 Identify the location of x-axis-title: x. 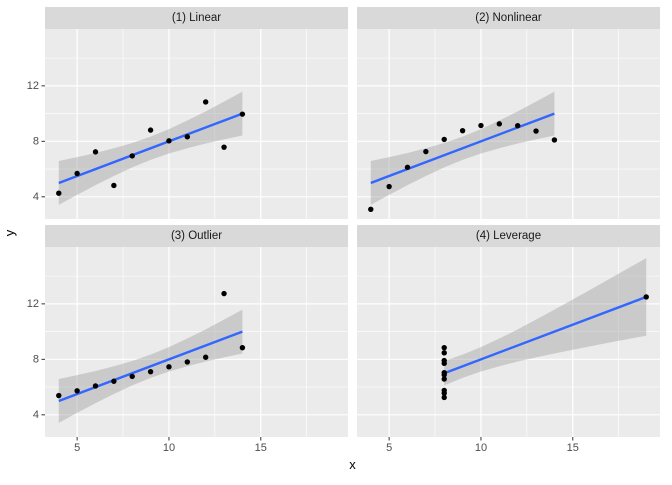
(352, 464).